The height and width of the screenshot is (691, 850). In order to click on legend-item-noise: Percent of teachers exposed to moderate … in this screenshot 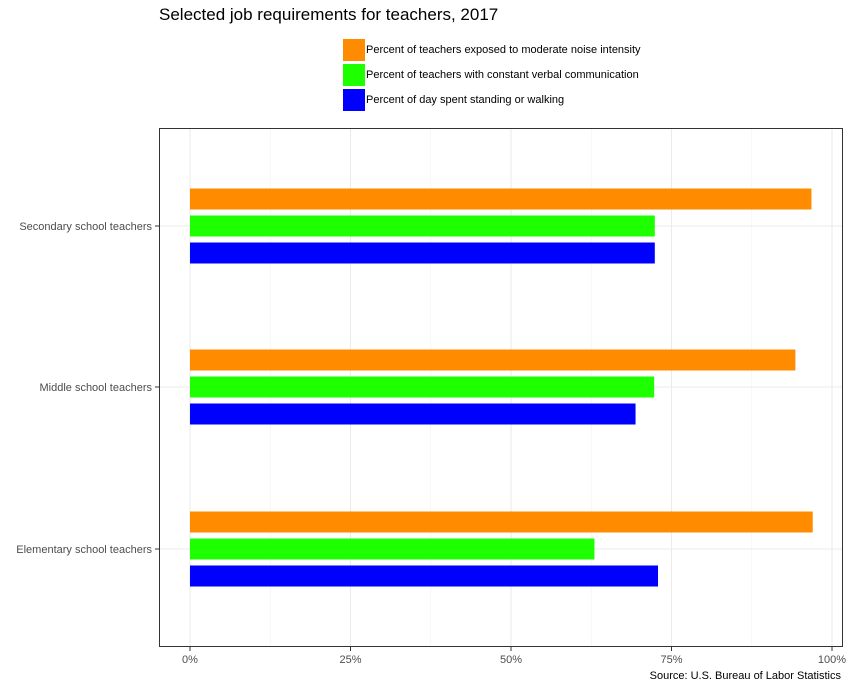, I will do `click(492, 50)`.